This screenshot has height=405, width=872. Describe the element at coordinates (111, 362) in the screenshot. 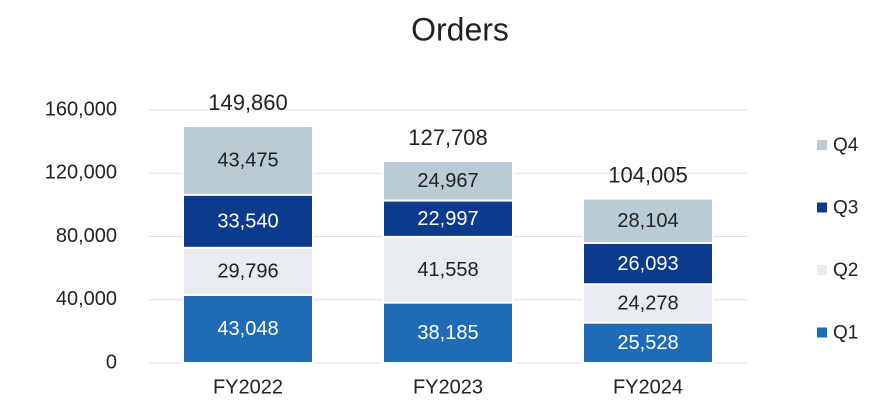

I see `y-tick-label: 0` at that location.